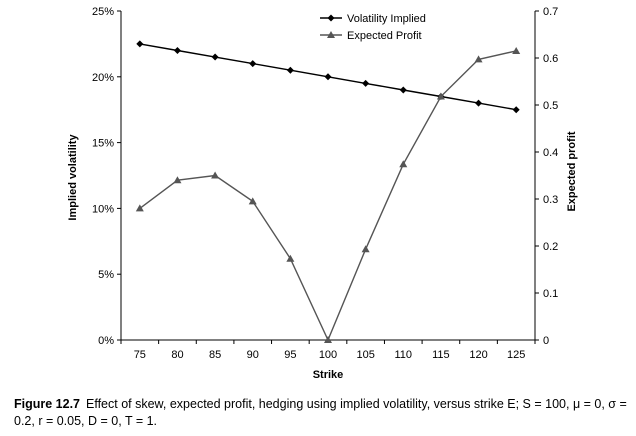 This screenshot has width=636, height=436. What do you see at coordinates (516, 355) in the screenshot?
I see `x-tick-label: 125` at bounding box center [516, 355].